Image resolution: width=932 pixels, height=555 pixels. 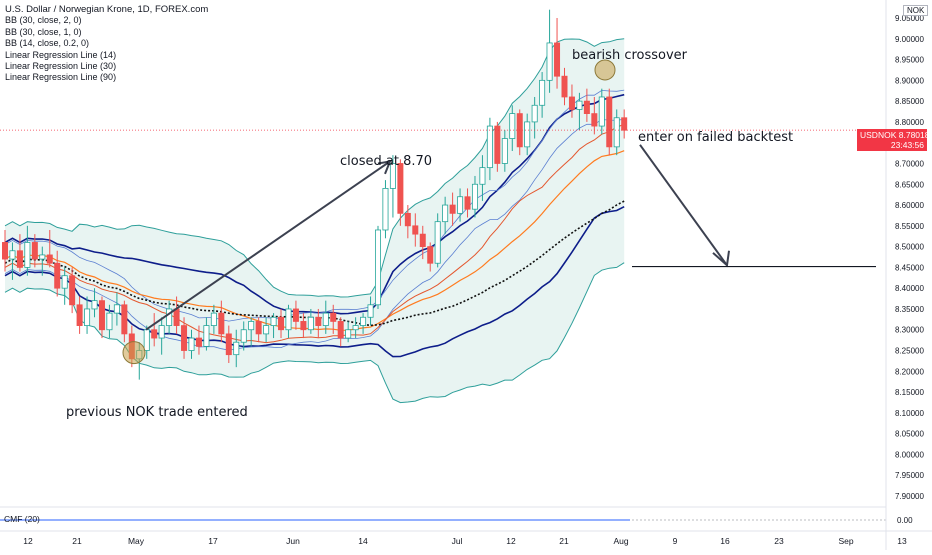 What do you see at coordinates (914, 135) in the screenshot?
I see `price-tag-value: 8.78018` at bounding box center [914, 135].